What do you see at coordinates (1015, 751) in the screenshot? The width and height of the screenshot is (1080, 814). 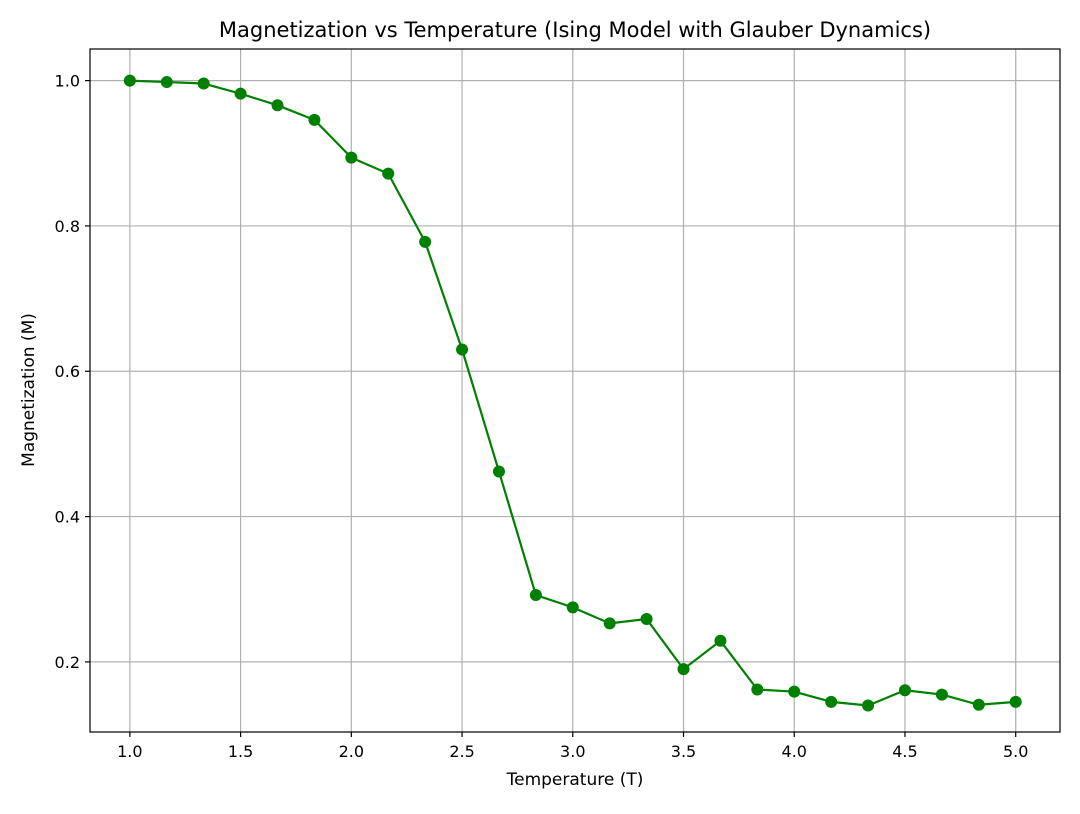 I see `x-tick-label: 5.0` at bounding box center [1015, 751].